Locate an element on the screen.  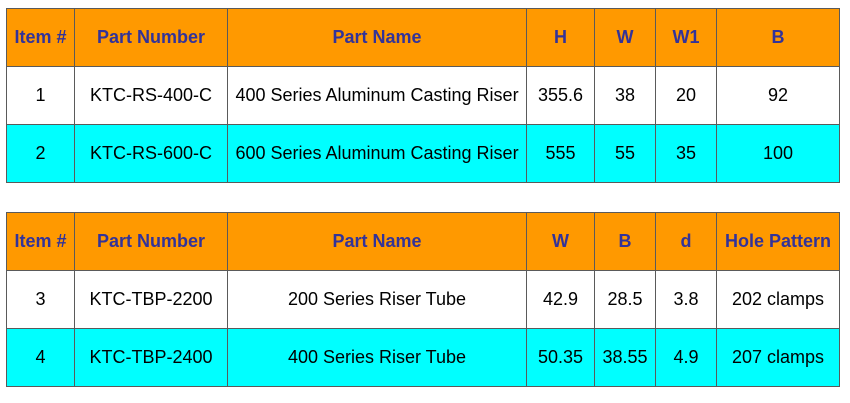
cell-w1: 20 is located at coordinates (686, 95).